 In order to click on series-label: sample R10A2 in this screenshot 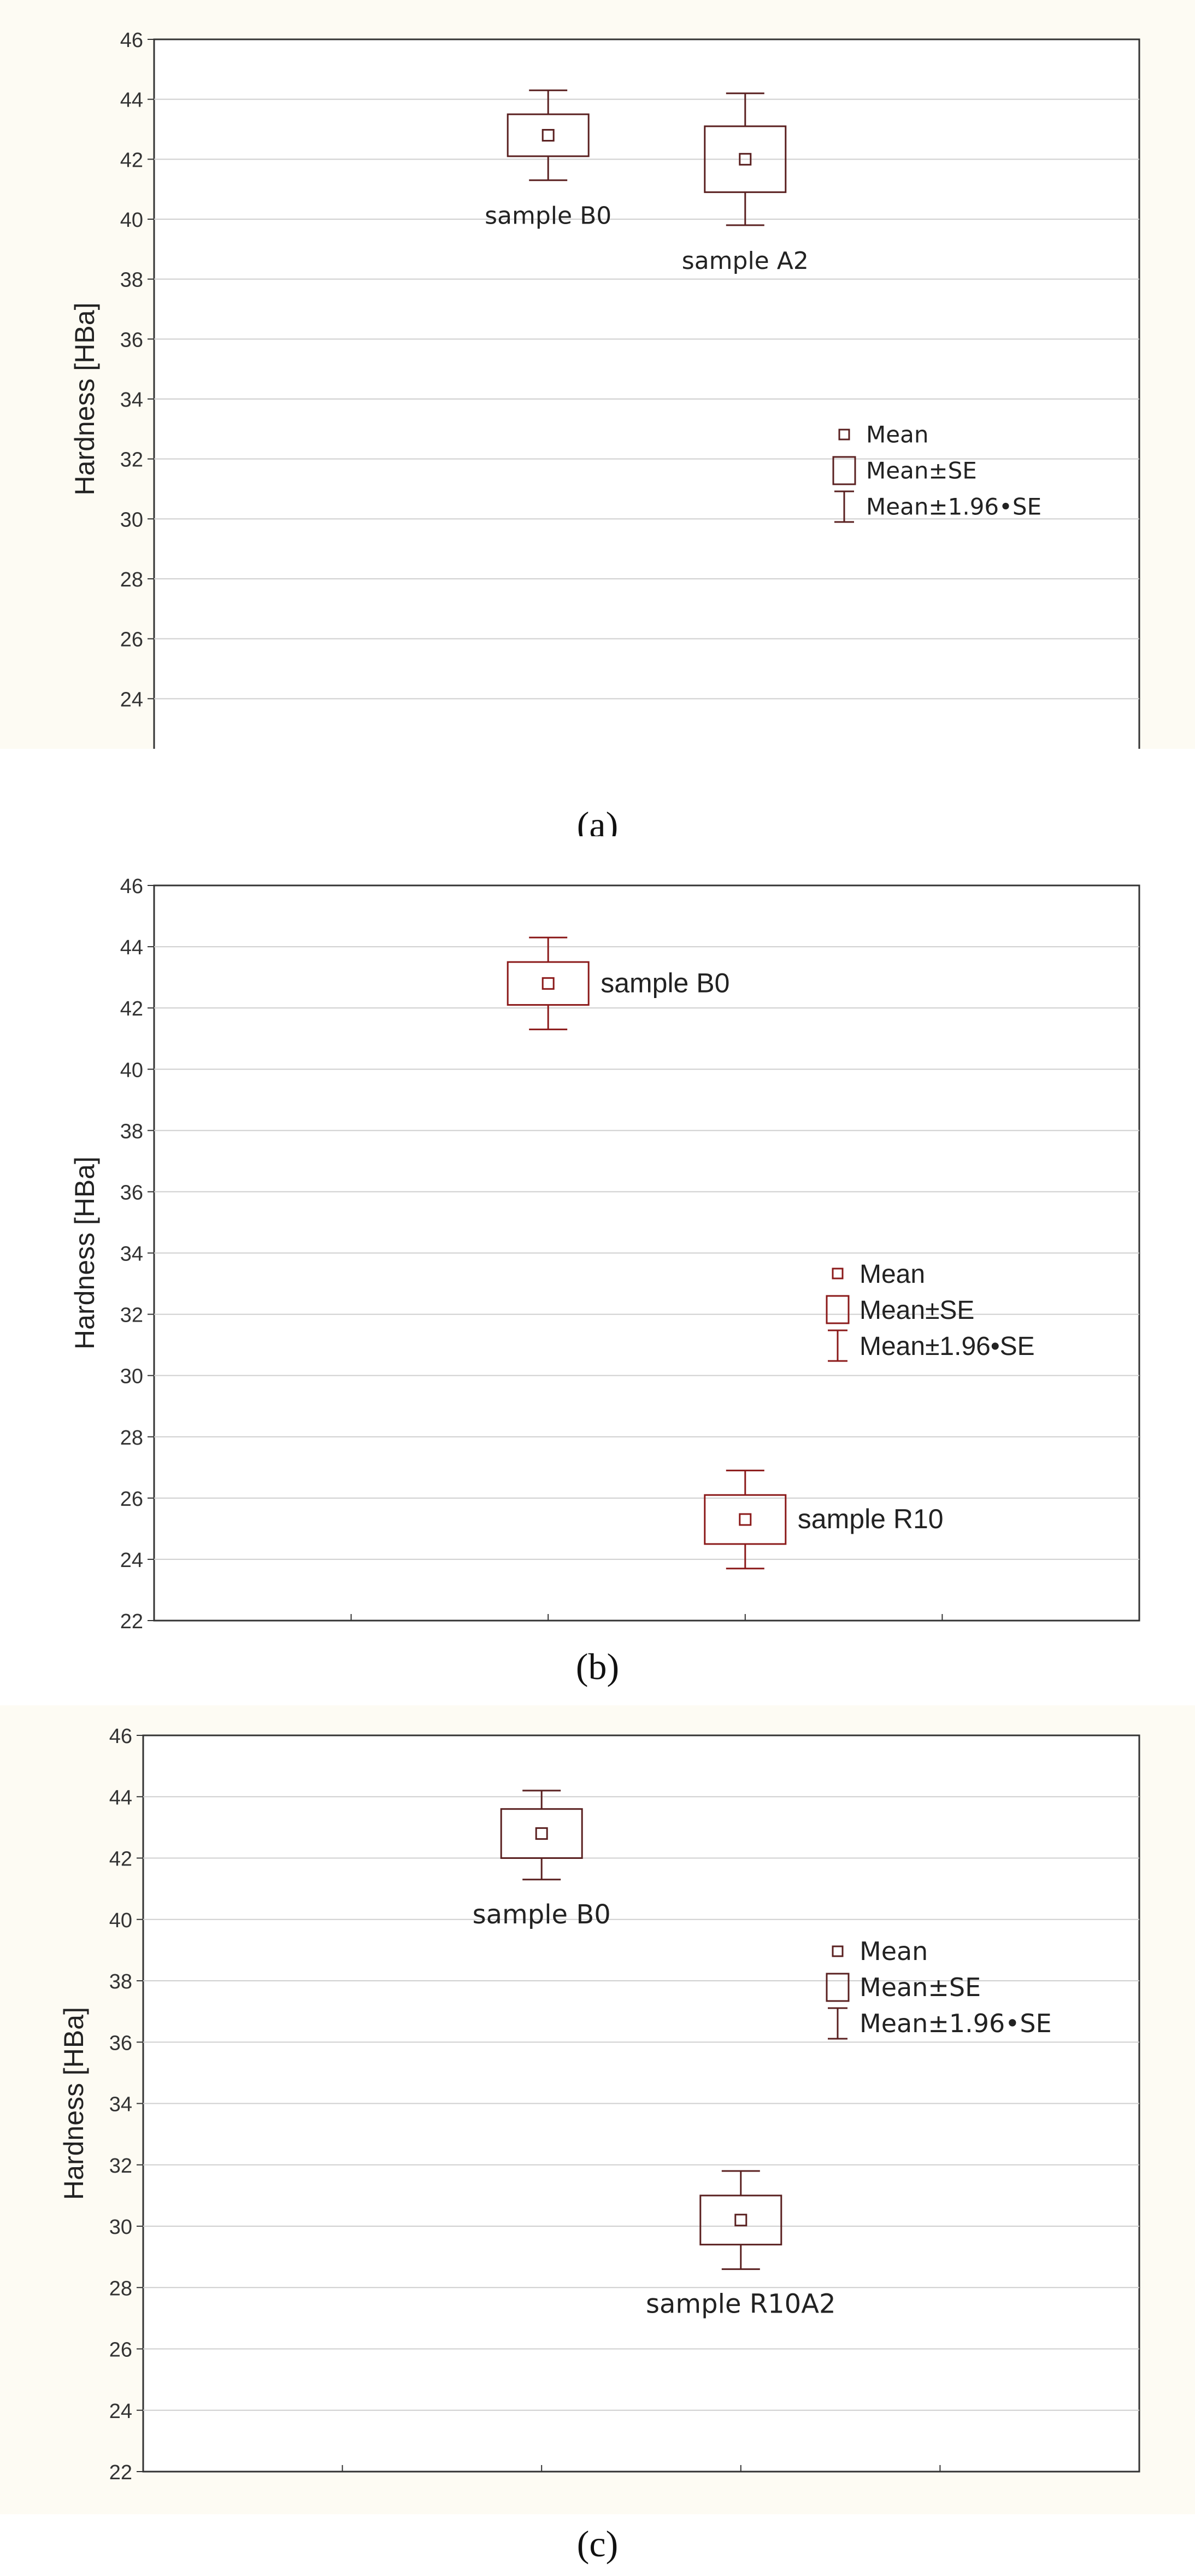, I will do `click(741, 2304)`.